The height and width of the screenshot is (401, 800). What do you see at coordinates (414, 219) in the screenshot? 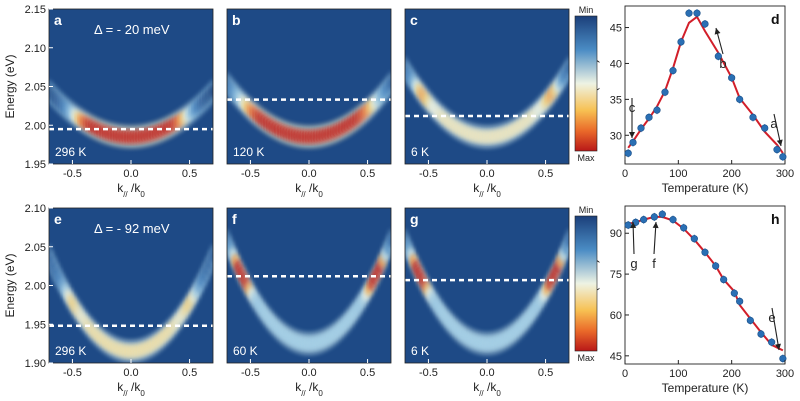
I see `panel-letter: g` at bounding box center [414, 219].